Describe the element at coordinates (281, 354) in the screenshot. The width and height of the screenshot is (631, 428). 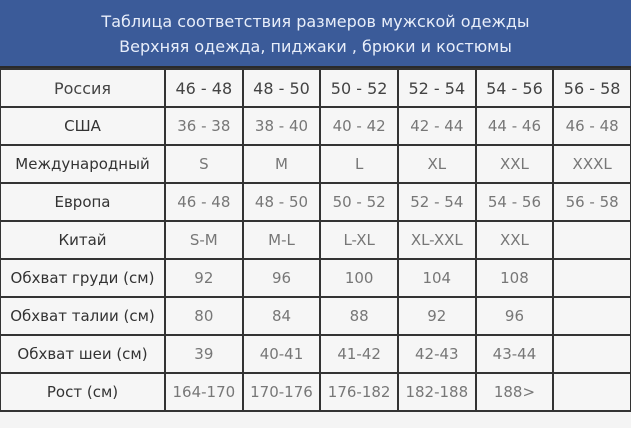
I see `table-cell: 40-41` at that location.